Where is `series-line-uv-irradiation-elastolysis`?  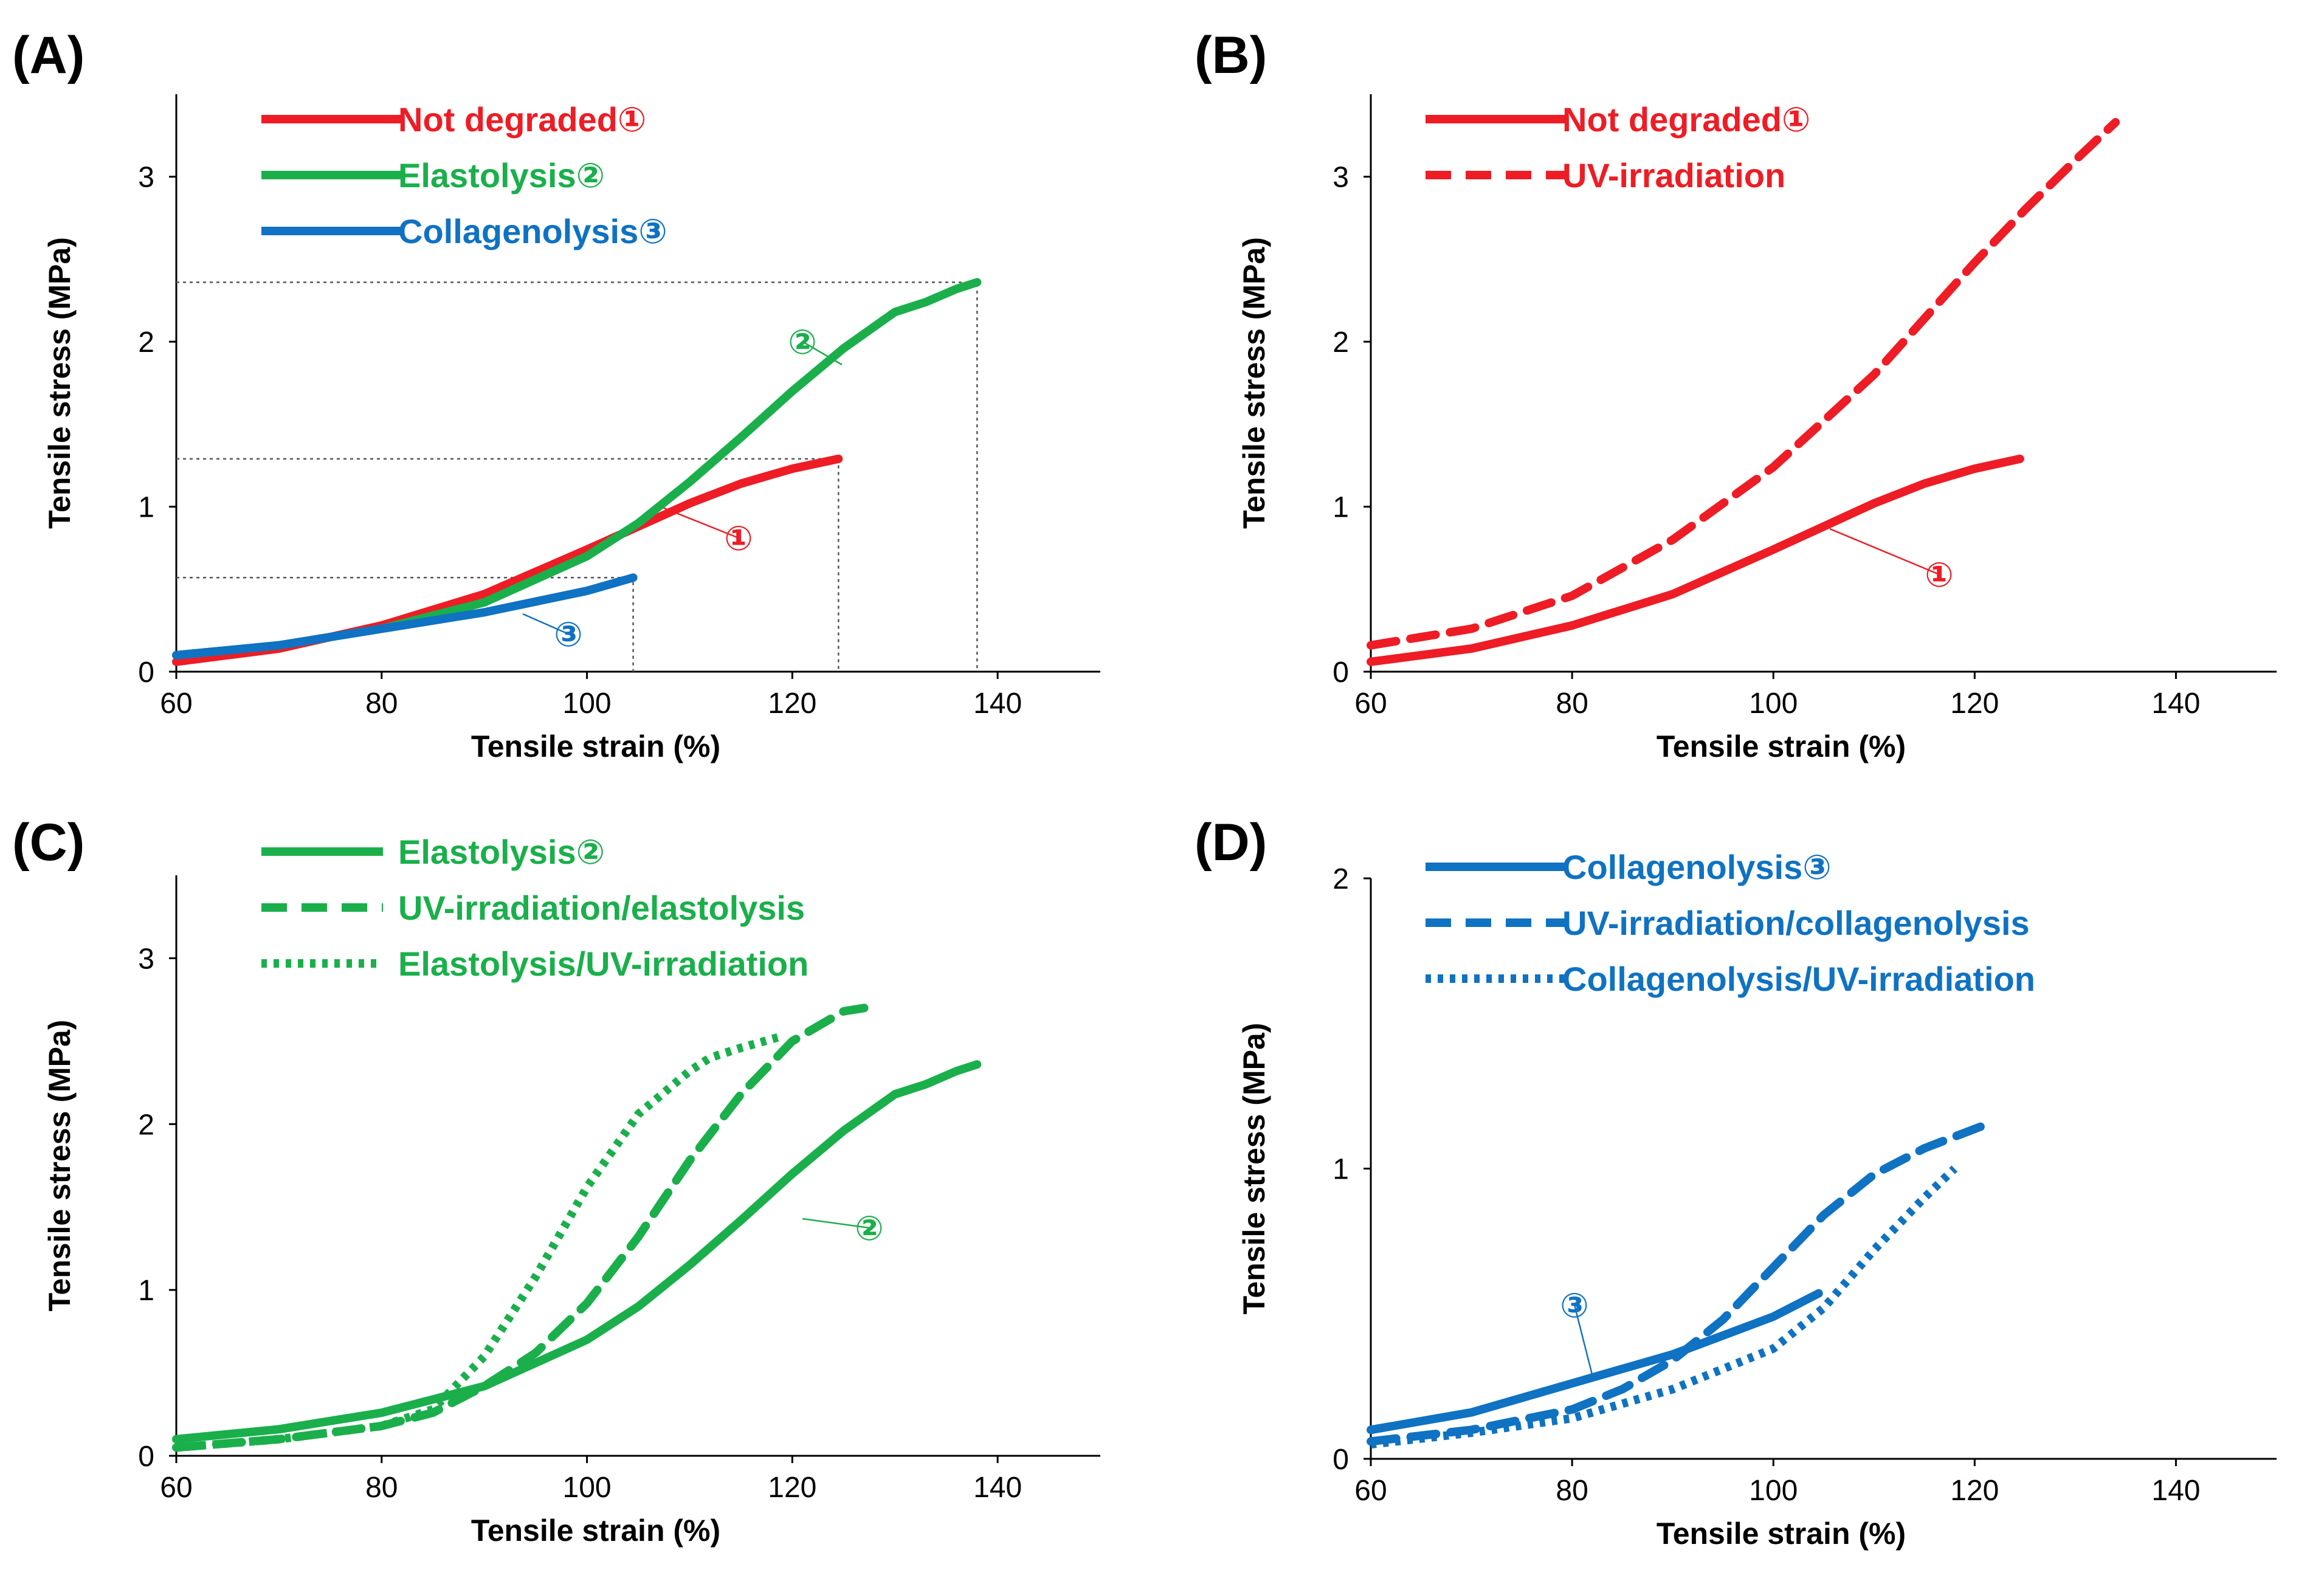
series-line-uv-irradiation-elastolysis is located at coordinates (520, 1228).